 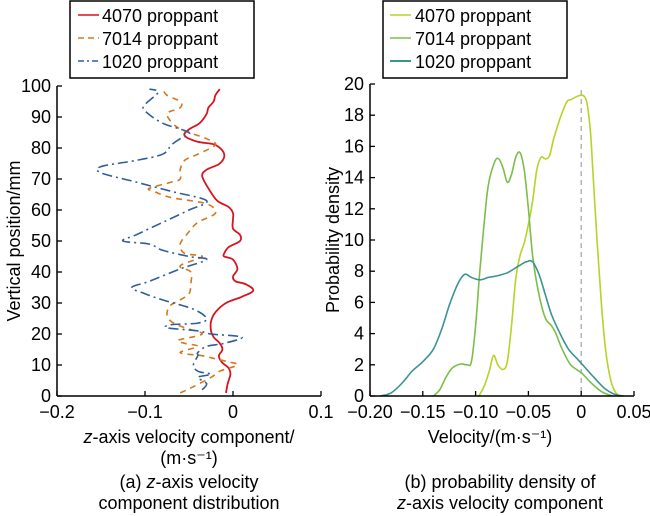 I want to click on y-tick-label: 6, so click(x=359, y=302).